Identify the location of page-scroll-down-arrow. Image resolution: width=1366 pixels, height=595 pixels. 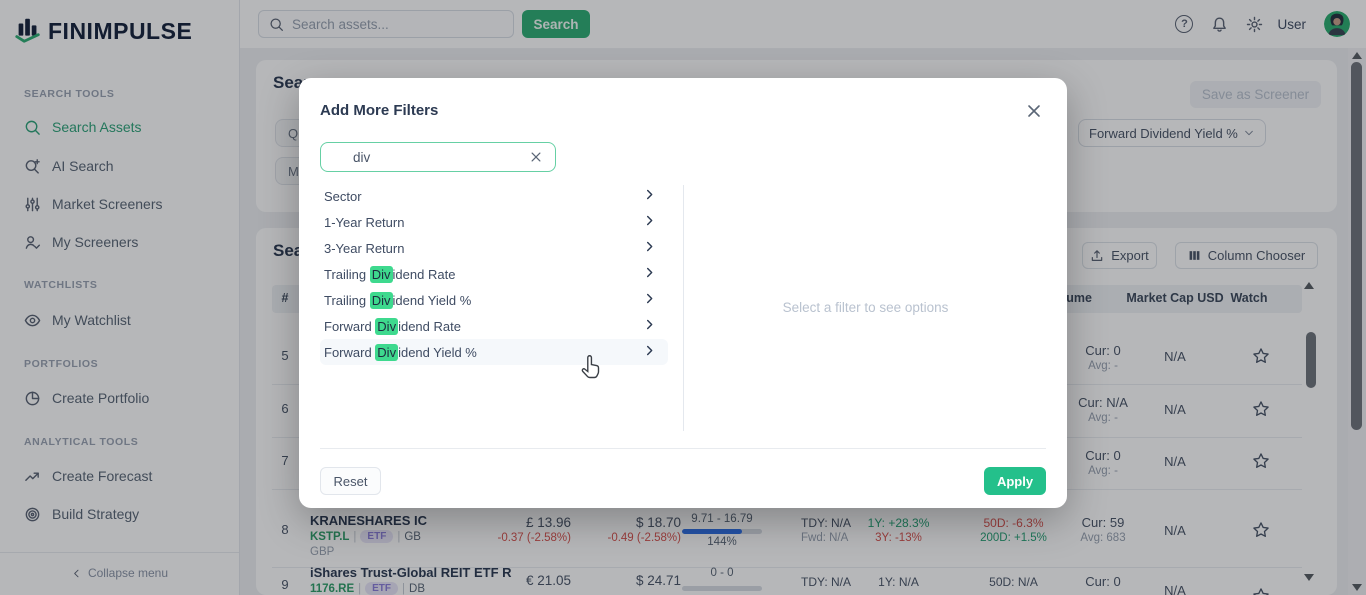
(1357, 587).